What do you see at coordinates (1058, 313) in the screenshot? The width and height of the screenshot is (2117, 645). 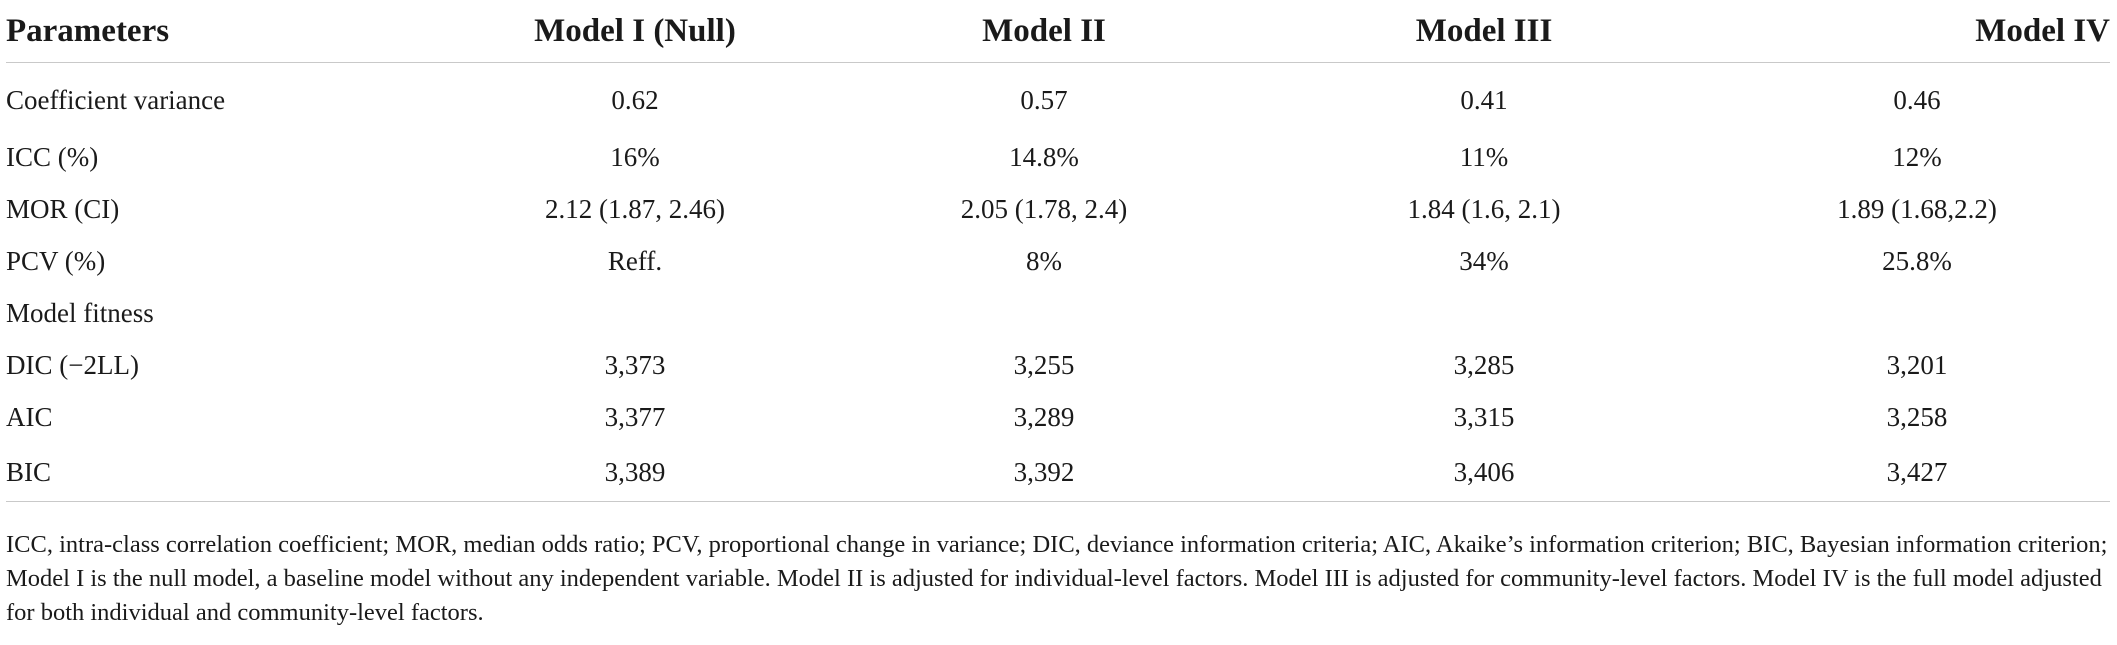 I see `section-row: Model fitness` at bounding box center [1058, 313].